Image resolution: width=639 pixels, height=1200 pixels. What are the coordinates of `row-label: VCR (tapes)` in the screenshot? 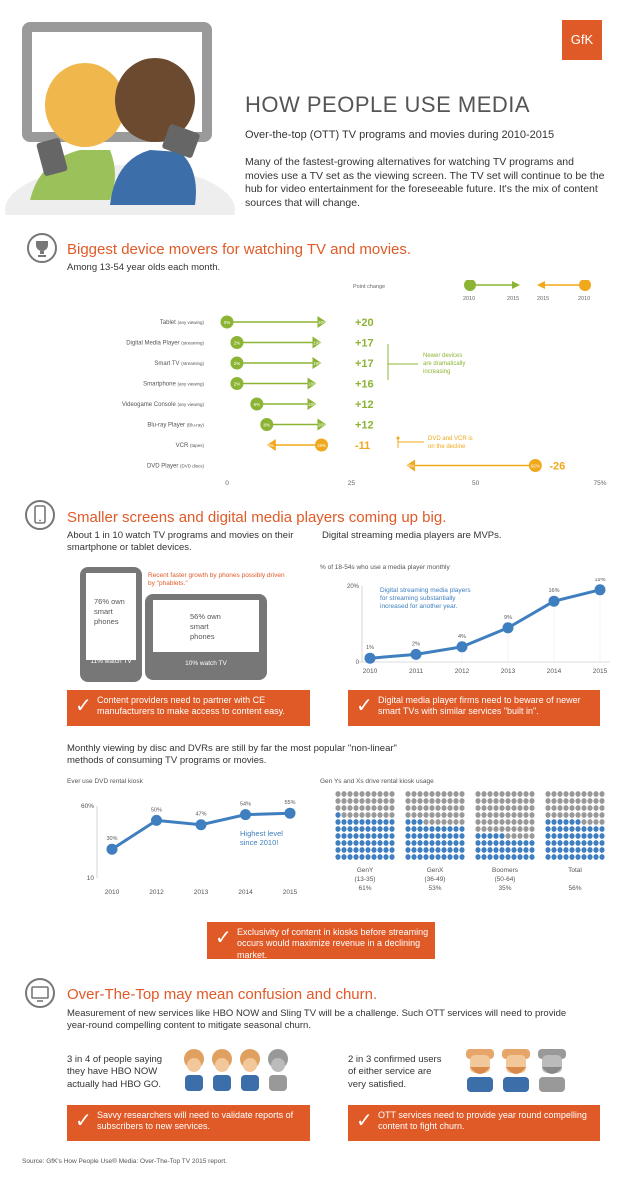 It's located at (190, 446).